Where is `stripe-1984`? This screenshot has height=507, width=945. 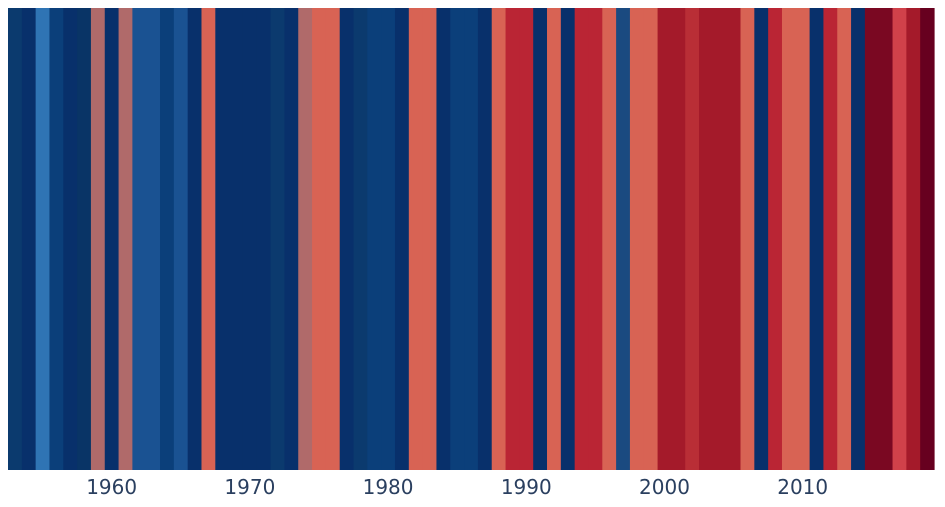
stripe-1984 is located at coordinates (443, 239).